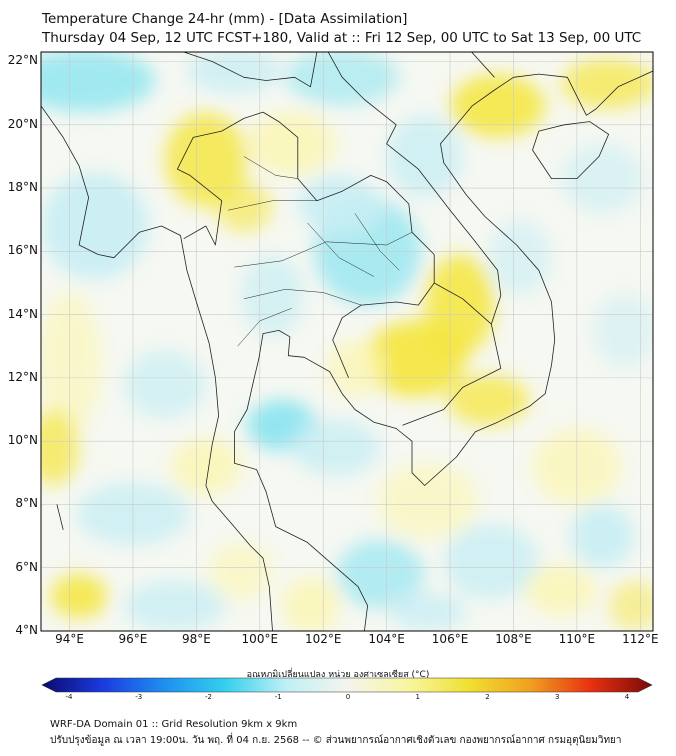  What do you see at coordinates (133, 639) in the screenshot?
I see `lon-tick-label: 96°E` at bounding box center [133, 639].